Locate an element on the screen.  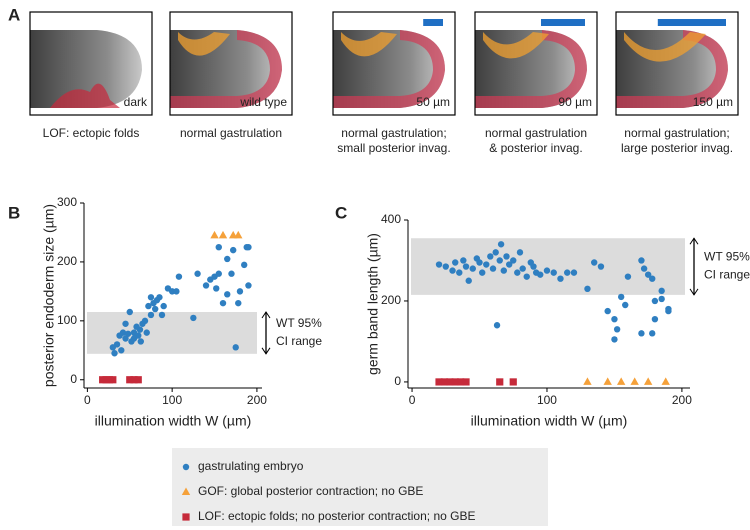
y-tick-label: 300 is located at coordinates (67, 202).